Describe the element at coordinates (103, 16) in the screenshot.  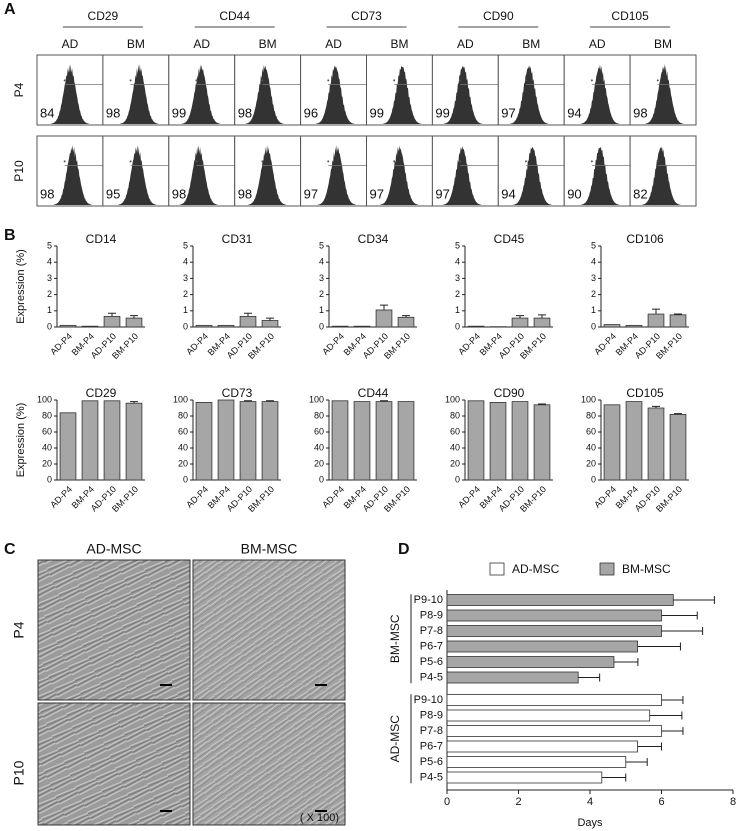
I see `marker-label: CD29` at that location.